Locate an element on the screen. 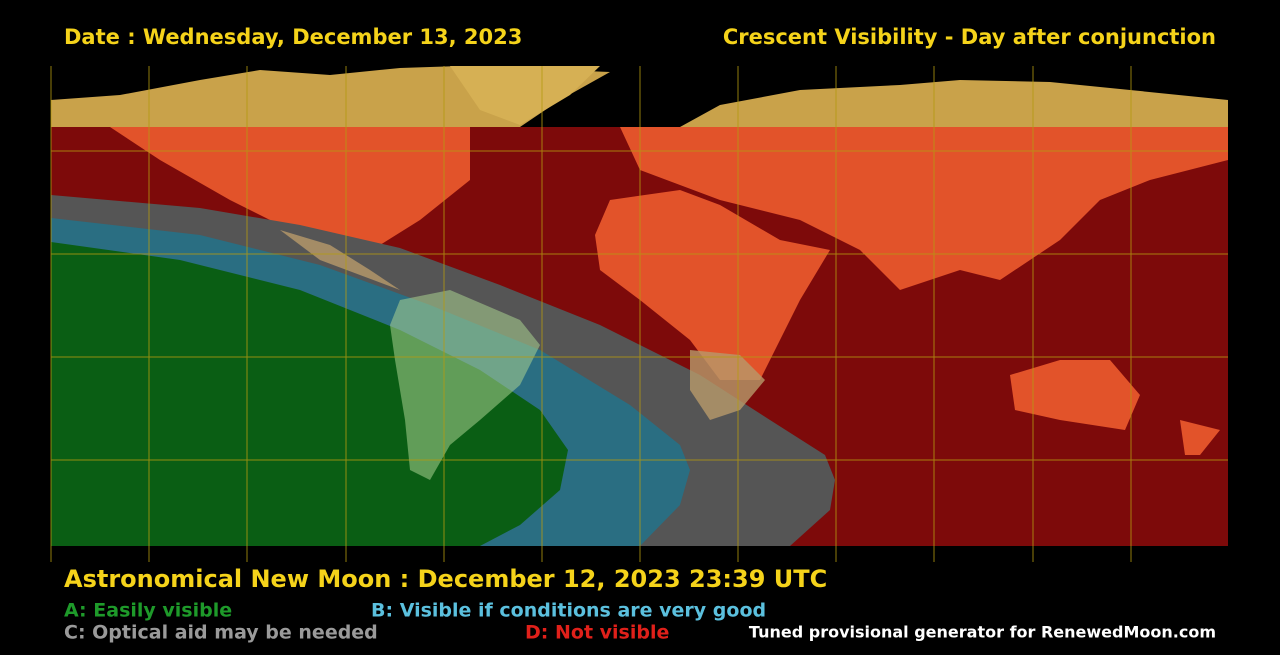  legend-d: D: Not visible is located at coordinates (597, 633).